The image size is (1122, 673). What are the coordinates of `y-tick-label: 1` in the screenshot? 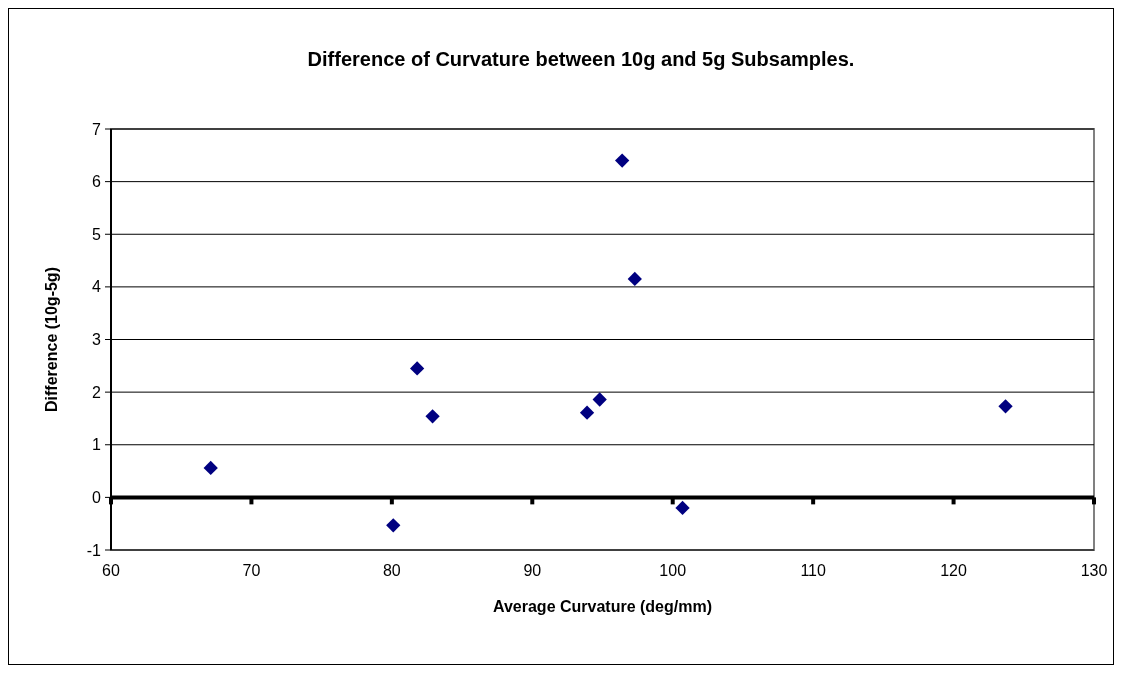 It's located at (97, 445).